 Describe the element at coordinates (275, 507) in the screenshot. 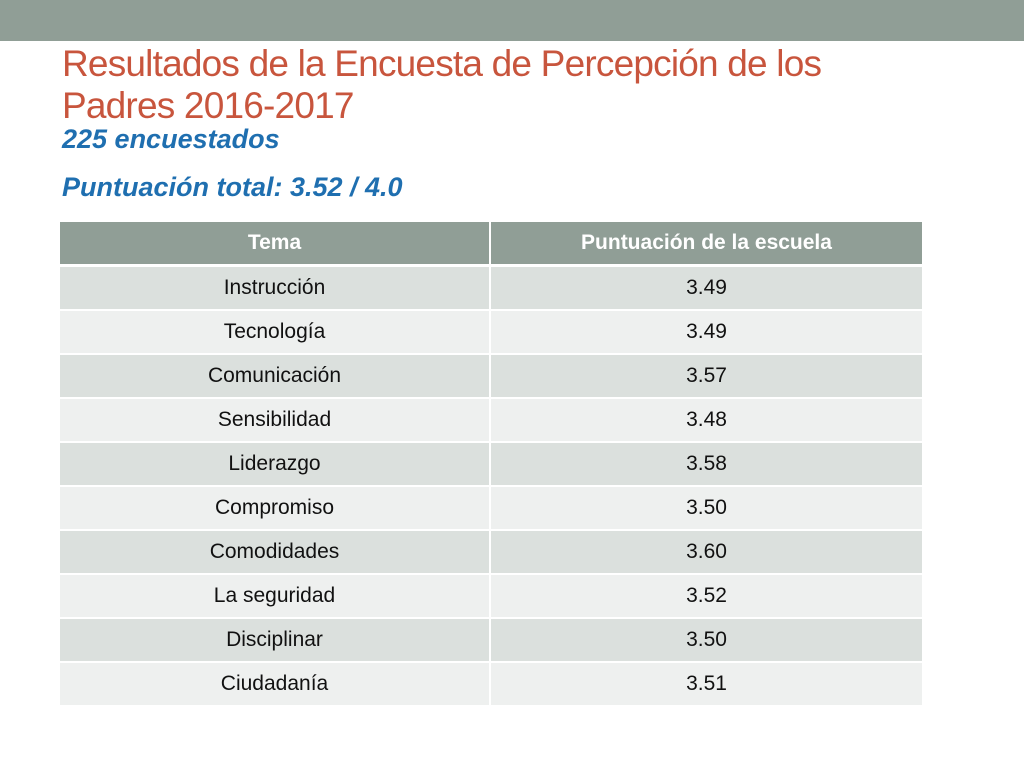

I see `topic-cell: Compromiso` at that location.